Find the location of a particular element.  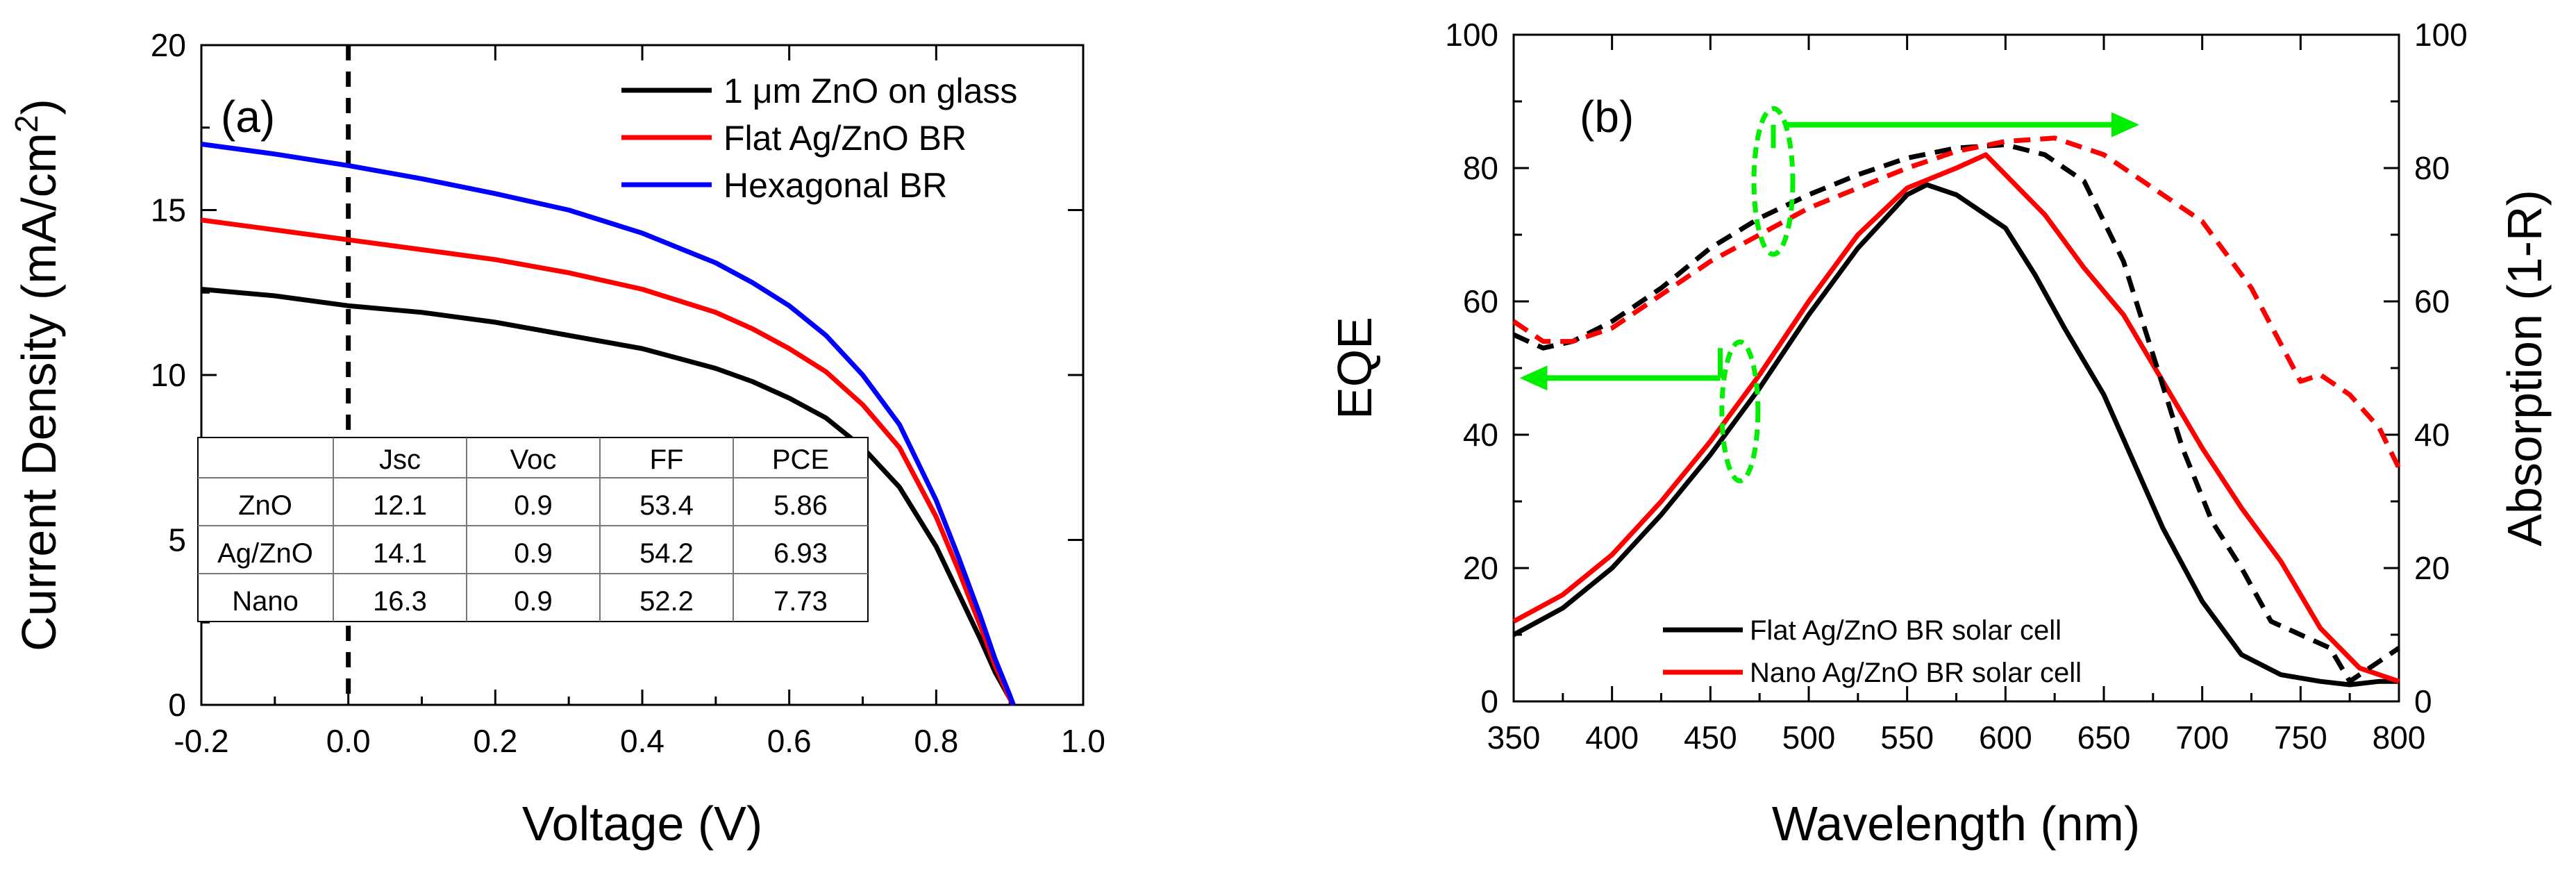

chart-a-y-tick-label: 10 is located at coordinates (168, 375).